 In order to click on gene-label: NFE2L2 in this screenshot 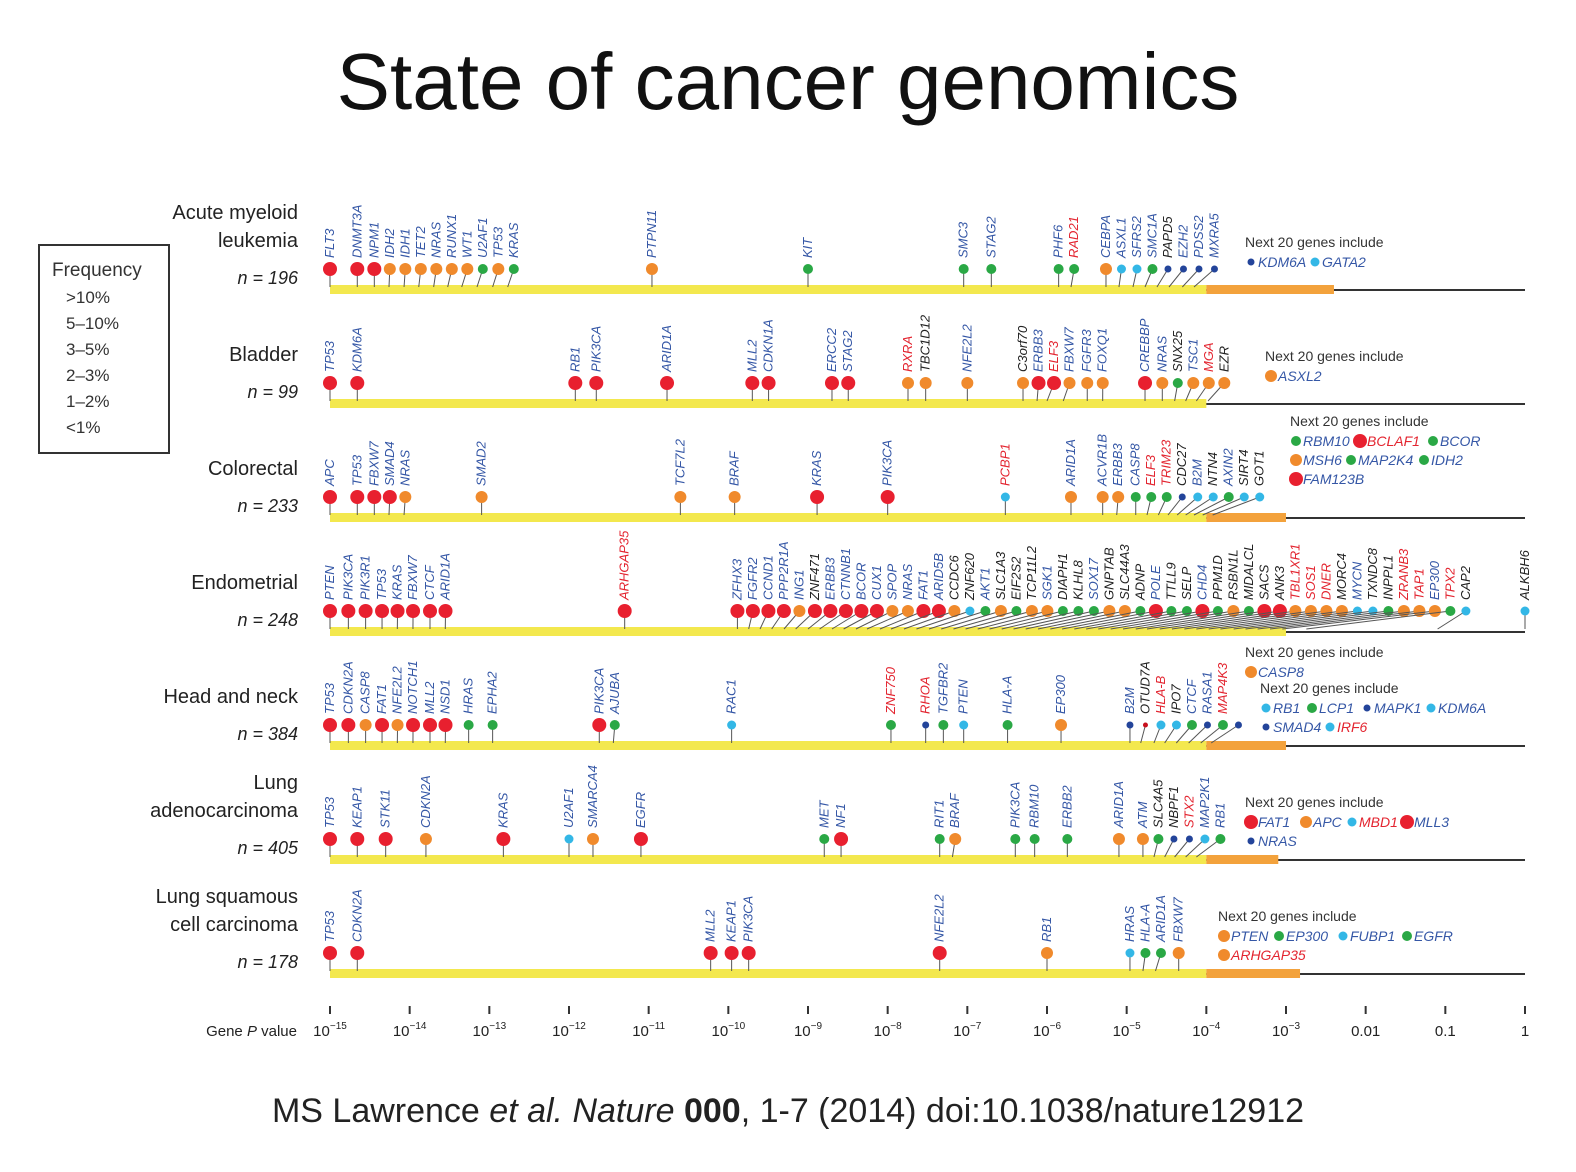, I will do `click(939, 918)`.